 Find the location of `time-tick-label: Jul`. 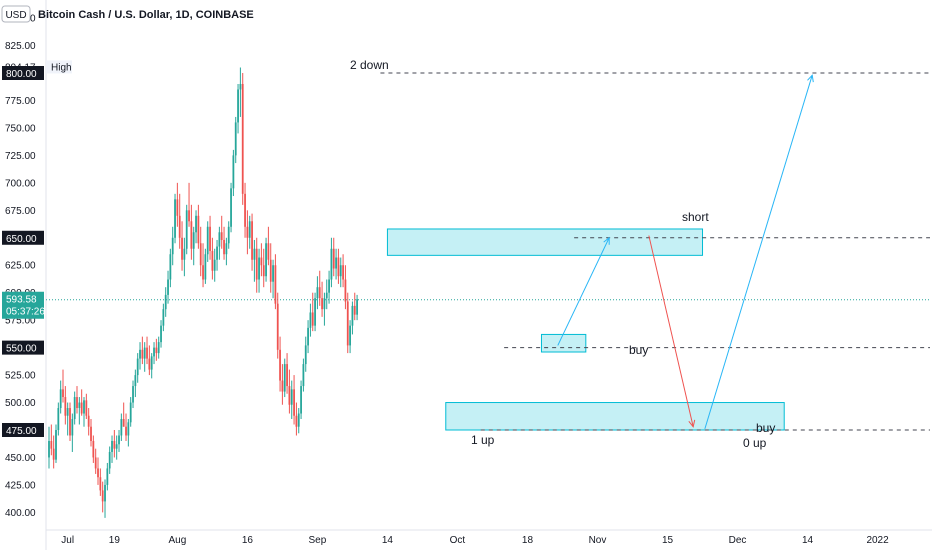

time-tick-label: Jul is located at coordinates (67, 540).